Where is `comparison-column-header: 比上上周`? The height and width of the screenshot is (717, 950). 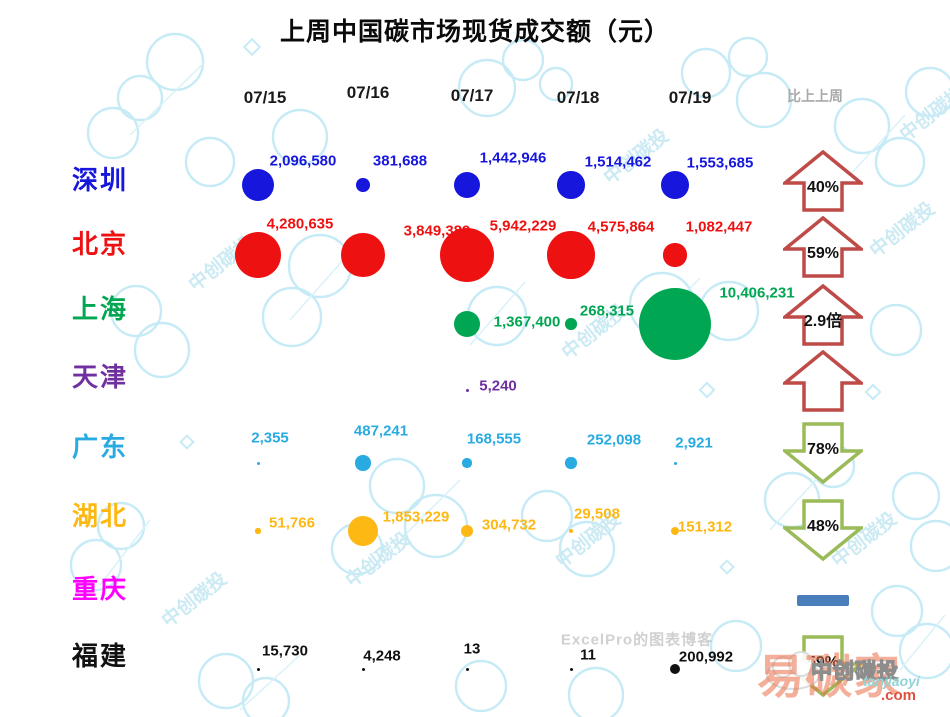
comparison-column-header: 比上上周 is located at coordinates (815, 96).